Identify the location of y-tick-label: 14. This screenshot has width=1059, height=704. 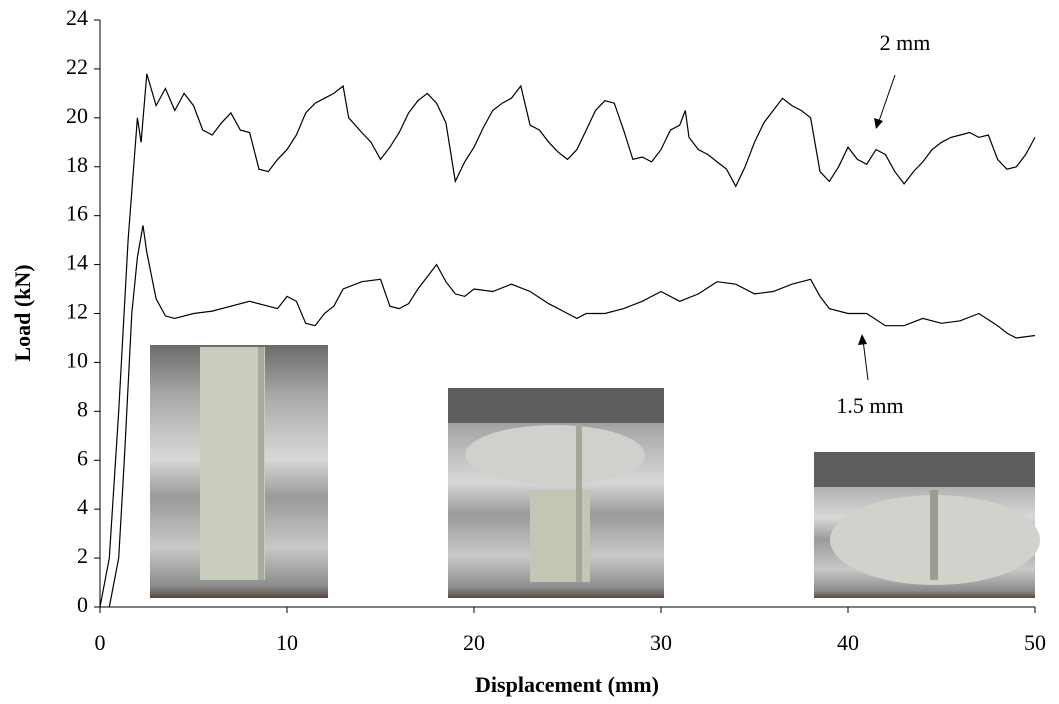
(77, 262).